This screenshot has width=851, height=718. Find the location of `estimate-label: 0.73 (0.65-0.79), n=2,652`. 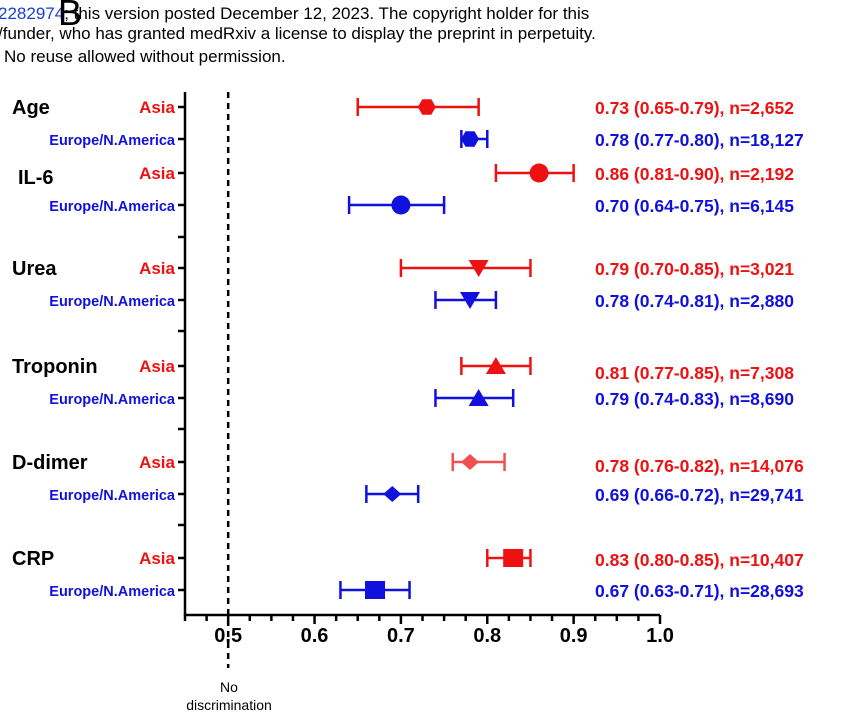

estimate-label: 0.73 (0.65-0.79), n=2,652 is located at coordinates (694, 108).